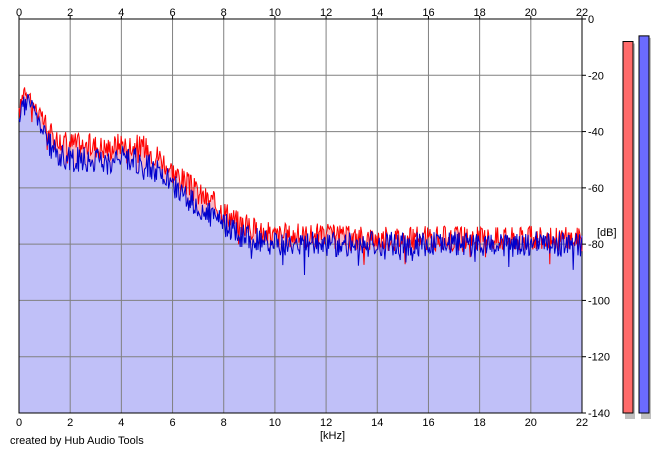  What do you see at coordinates (172, 423) in the screenshot?
I see `x-tick-bottom: 6` at bounding box center [172, 423].